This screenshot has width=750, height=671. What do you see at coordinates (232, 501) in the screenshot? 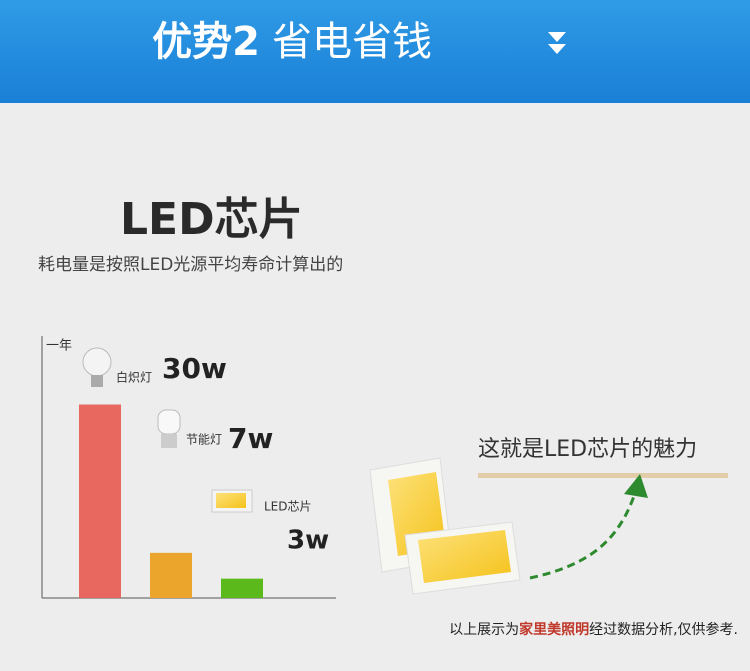
I see `led-icon` at bounding box center [232, 501].